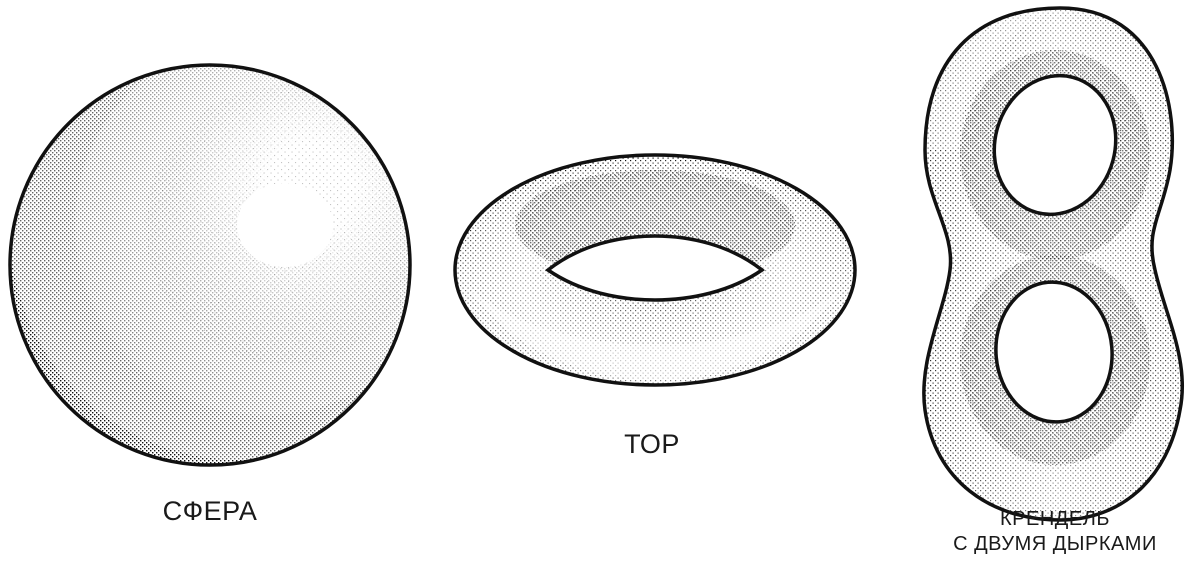 Image resolution: width=1204 pixels, height=563 pixels. Describe the element at coordinates (1054, 352) in the screenshot. I see `lower-hole` at that location.